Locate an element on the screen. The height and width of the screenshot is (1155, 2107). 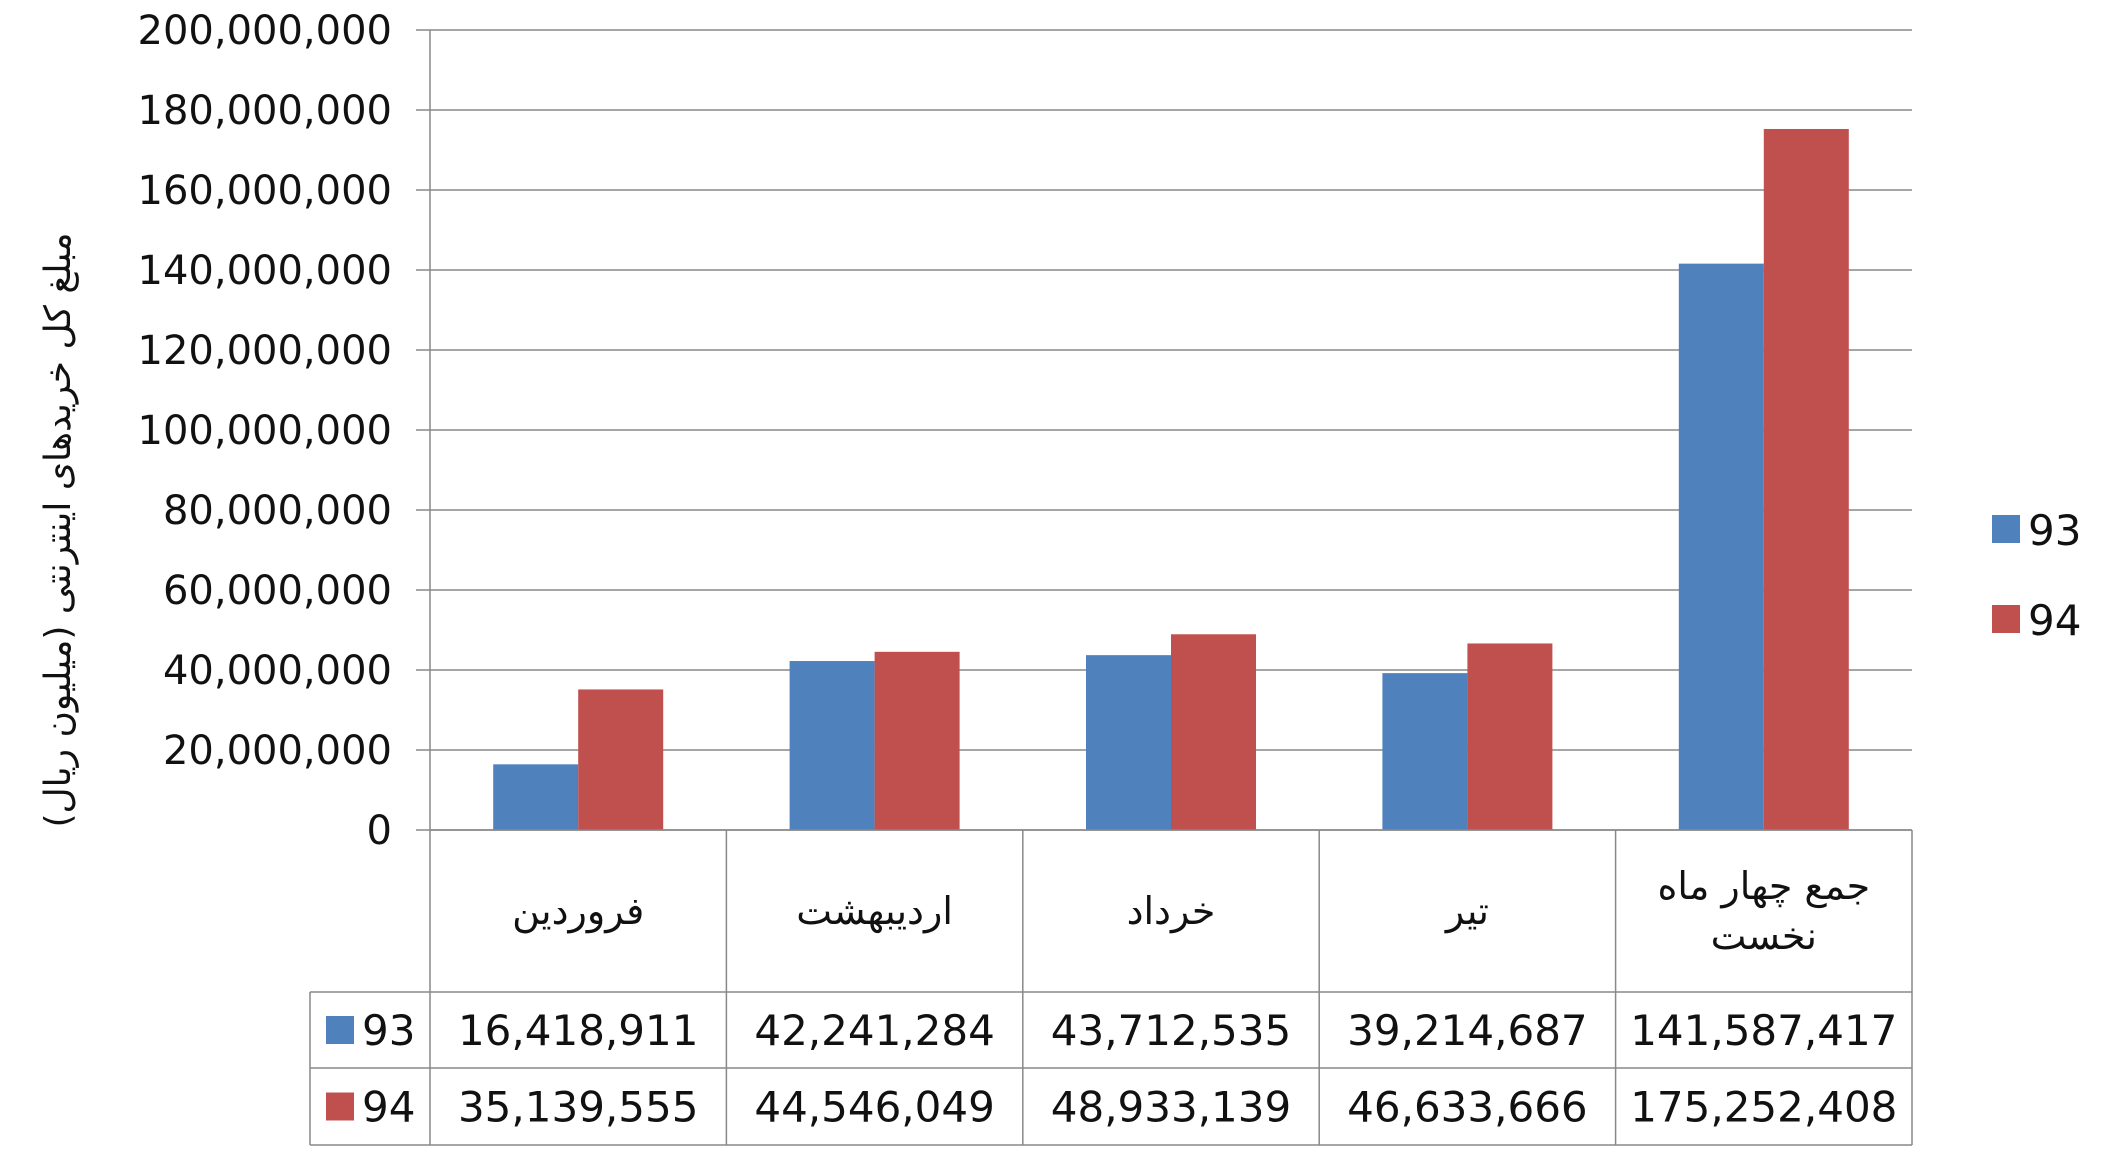
data-label: 44,546,049 is located at coordinates (874, 1107).